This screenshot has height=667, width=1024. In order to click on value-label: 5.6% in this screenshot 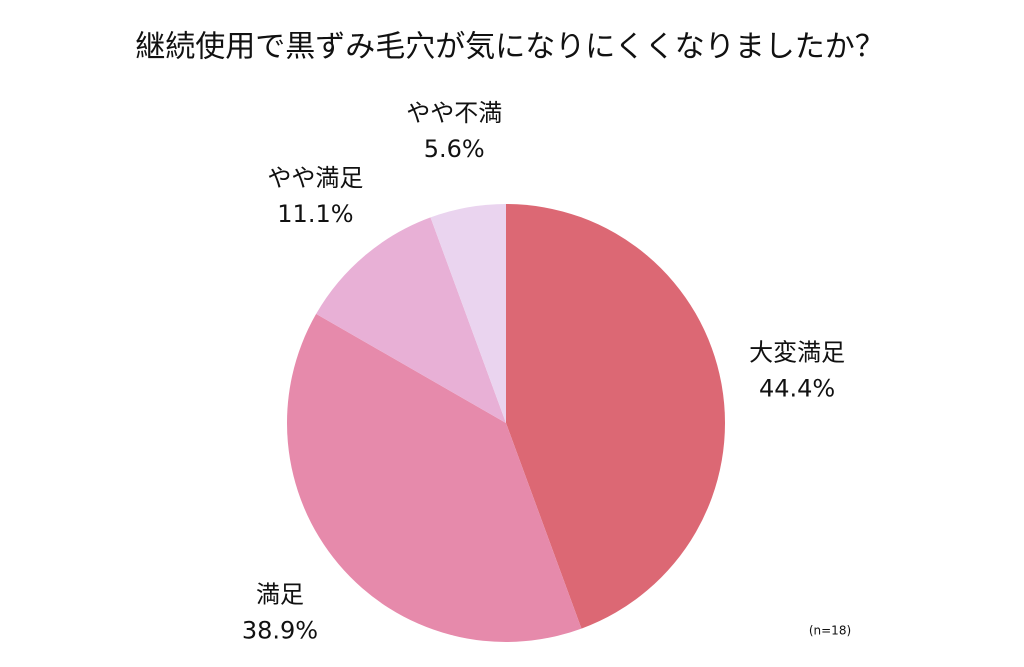, I will do `click(454, 149)`.